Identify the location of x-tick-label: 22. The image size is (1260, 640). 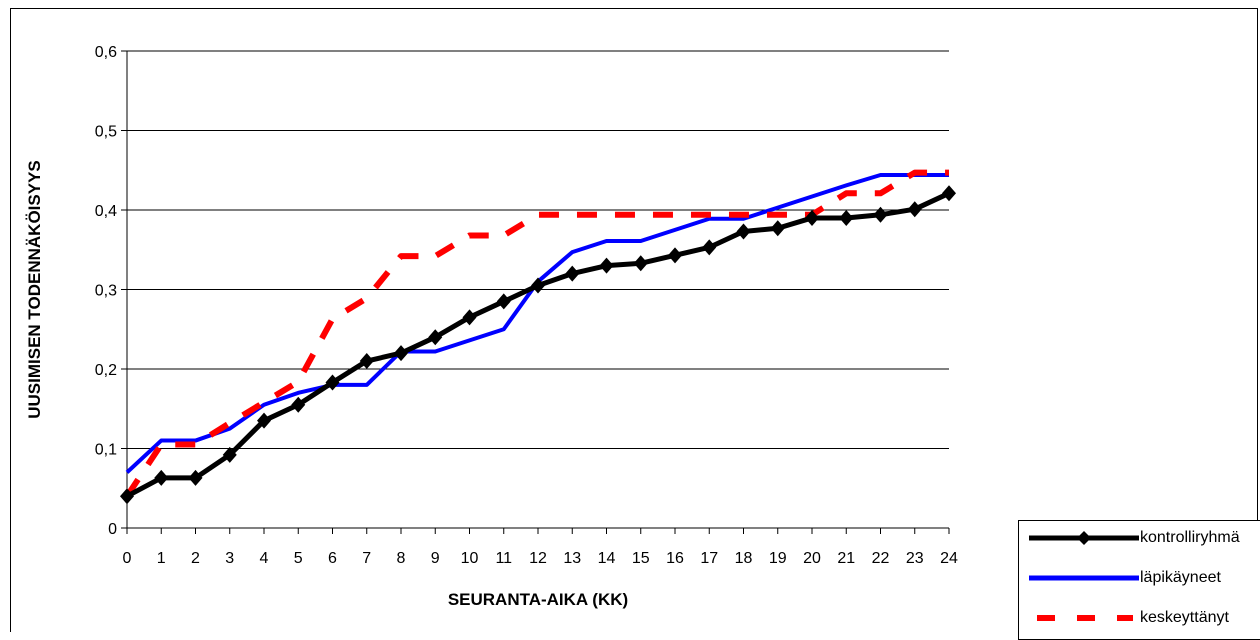
(881, 558).